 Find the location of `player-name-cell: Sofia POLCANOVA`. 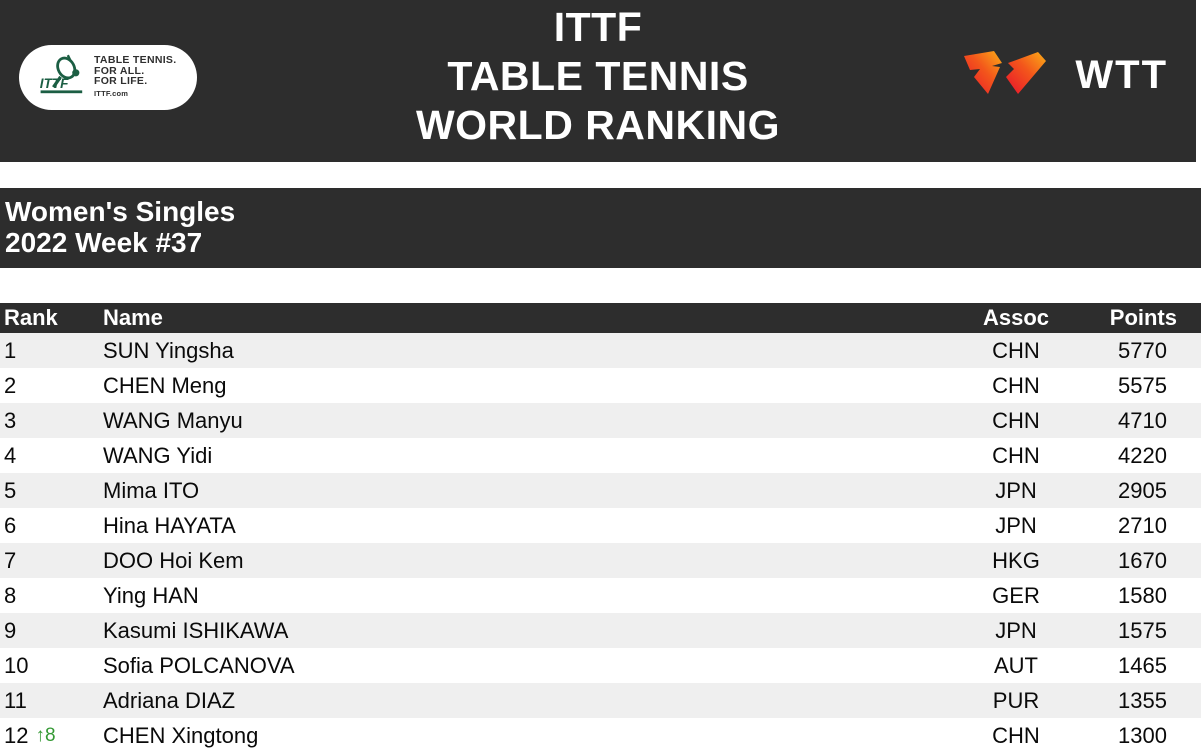

player-name-cell: Sofia POLCANOVA is located at coordinates (199, 665).